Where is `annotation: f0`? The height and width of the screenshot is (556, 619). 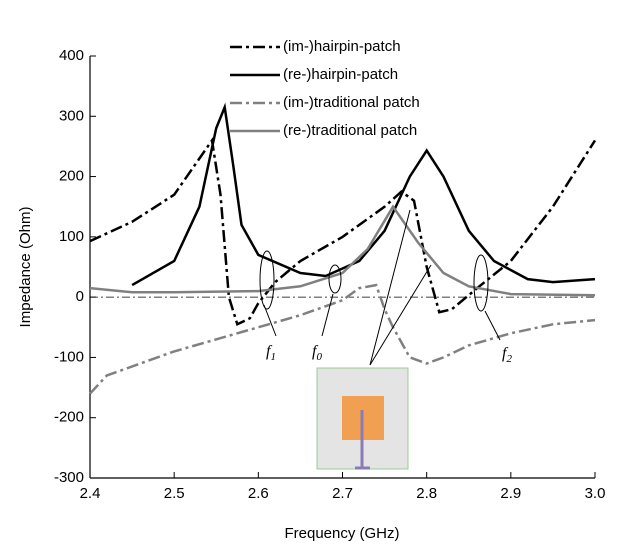 annotation: f0 is located at coordinates (317, 353).